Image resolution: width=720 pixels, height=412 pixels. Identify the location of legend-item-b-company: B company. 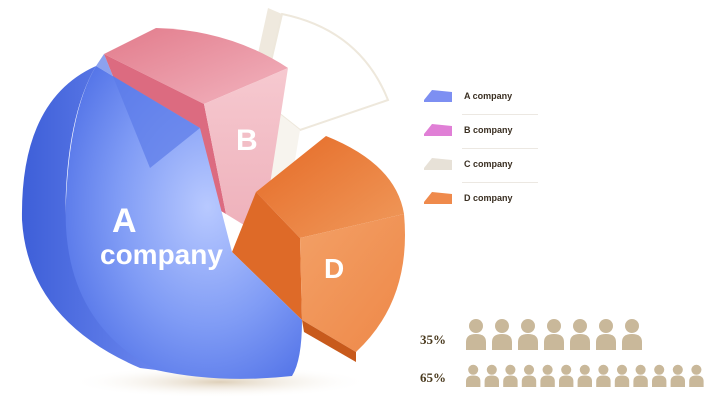
(478, 135).